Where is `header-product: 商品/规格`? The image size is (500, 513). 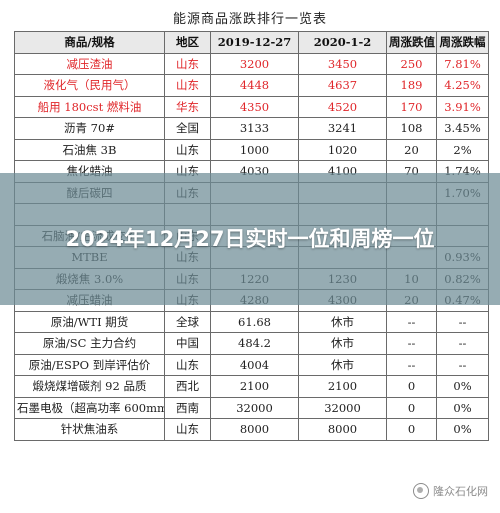
header-product: 商品/规格 is located at coordinates (89, 42).